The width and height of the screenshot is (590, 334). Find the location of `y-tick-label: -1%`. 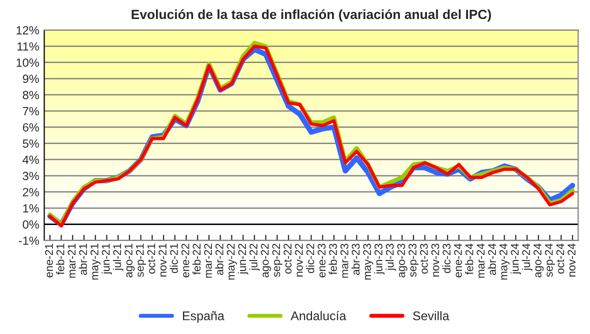

y-tick-label: -1% is located at coordinates (28, 240).